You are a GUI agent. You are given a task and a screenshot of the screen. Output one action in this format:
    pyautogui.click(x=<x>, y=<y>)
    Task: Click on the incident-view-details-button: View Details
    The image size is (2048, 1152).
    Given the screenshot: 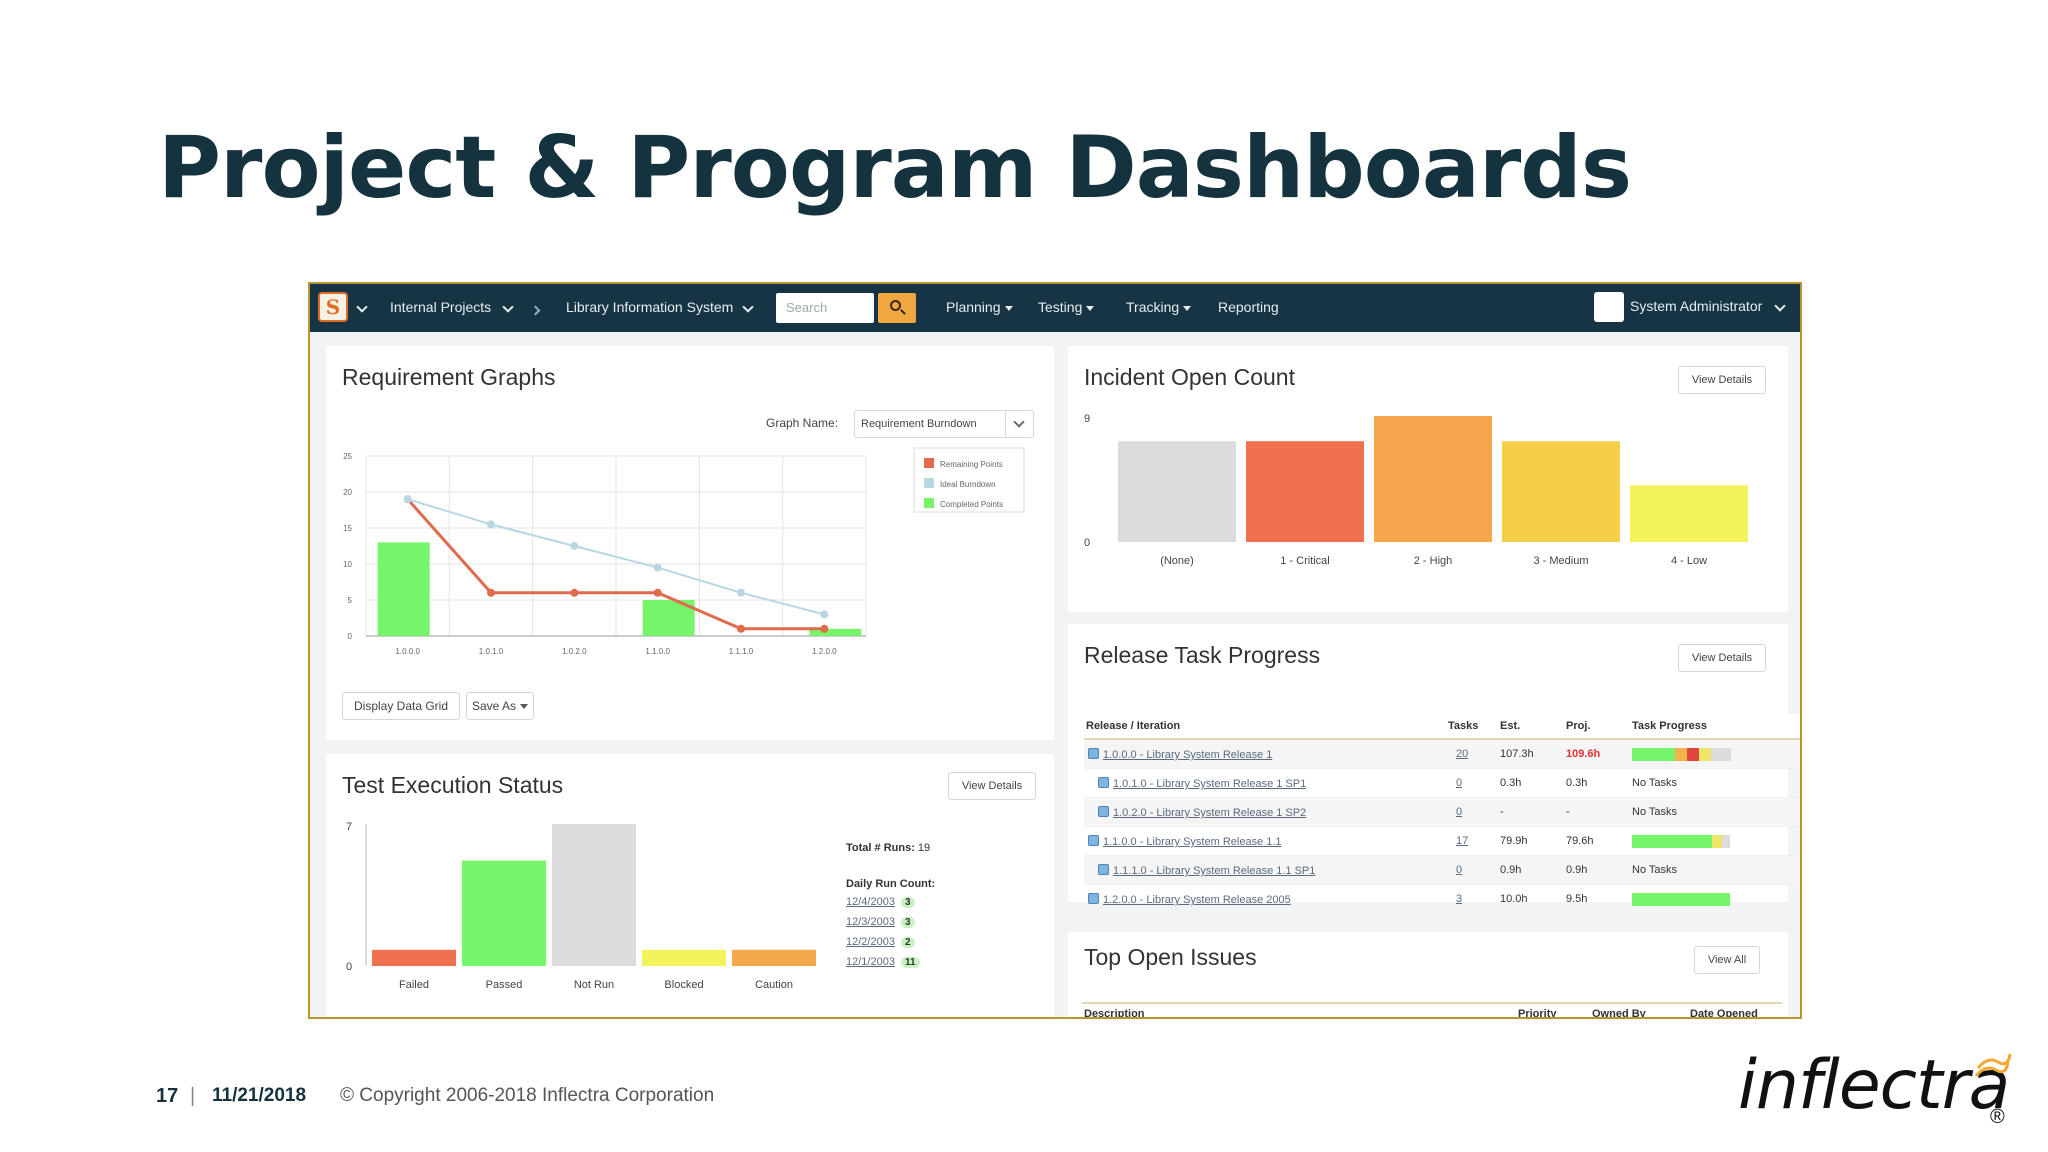 What is the action you would take?
    pyautogui.click(x=1722, y=380)
    